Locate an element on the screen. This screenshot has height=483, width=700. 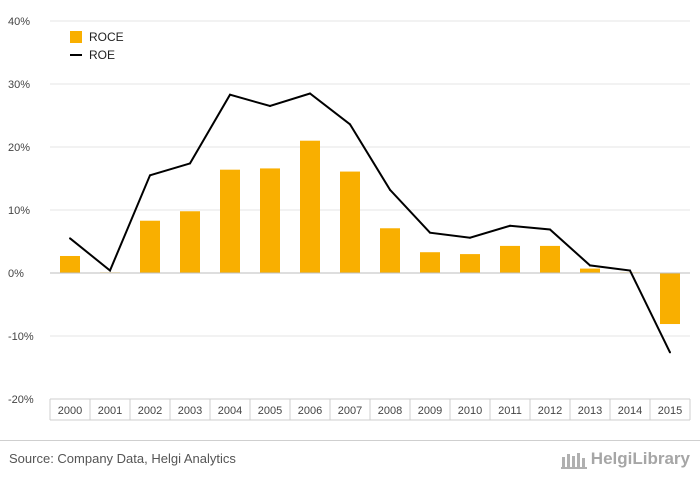
roe-point-2004 is located at coordinates (230, 94).